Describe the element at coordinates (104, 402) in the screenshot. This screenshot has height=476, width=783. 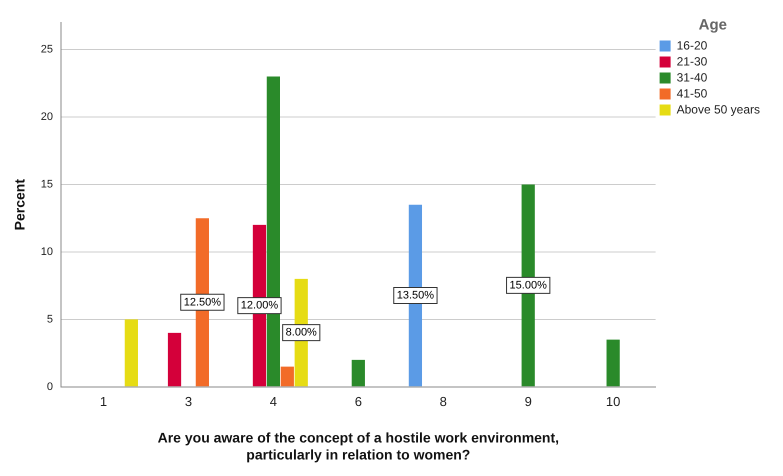
I see `x-tick-label: 1` at that location.